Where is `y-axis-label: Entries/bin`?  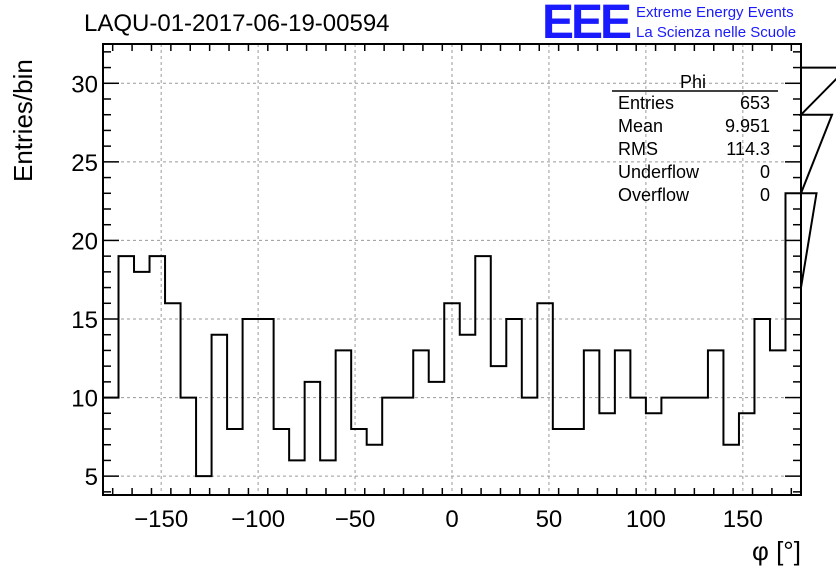 y-axis-label: Entries/bin is located at coordinates (23, 120).